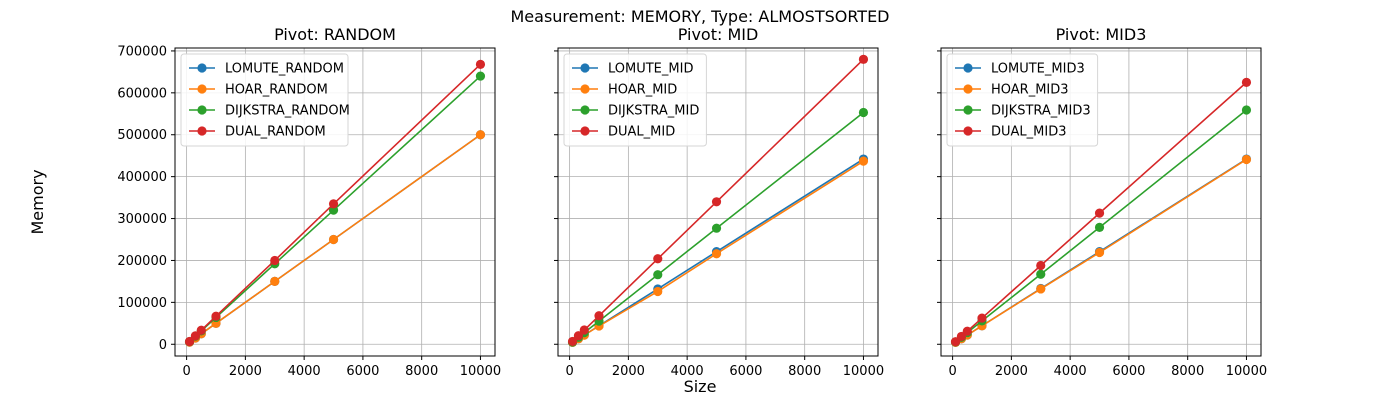 The image size is (1400, 400). Describe the element at coordinates (258, 90) in the screenshot. I see `legend-entry: HOAR_RANDOM` at that location.